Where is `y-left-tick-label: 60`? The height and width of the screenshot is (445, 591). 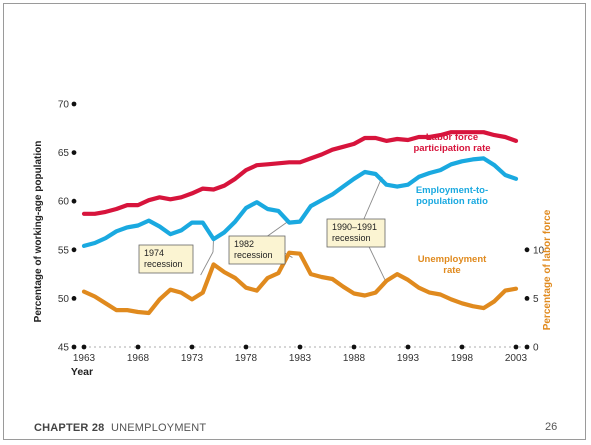
y-left-tick-label: 60 is located at coordinates (64, 202).